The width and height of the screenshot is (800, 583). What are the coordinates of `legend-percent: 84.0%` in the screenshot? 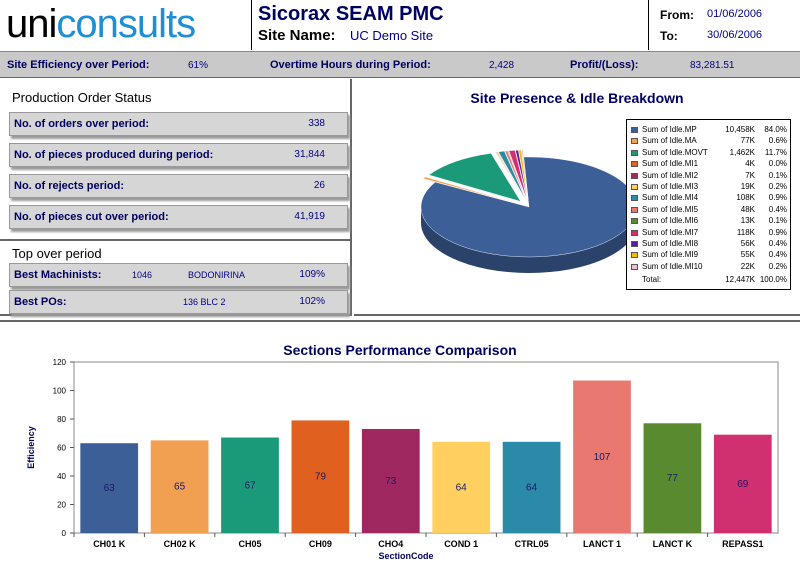 It's located at (775, 129).